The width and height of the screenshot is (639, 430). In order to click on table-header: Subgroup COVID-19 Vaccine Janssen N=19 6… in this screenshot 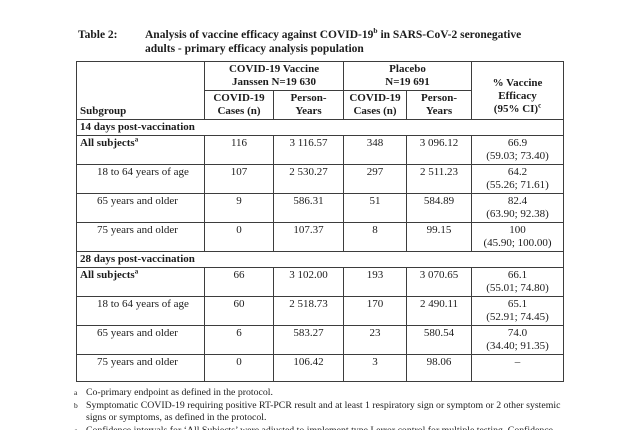, I will do `click(320, 90)`.